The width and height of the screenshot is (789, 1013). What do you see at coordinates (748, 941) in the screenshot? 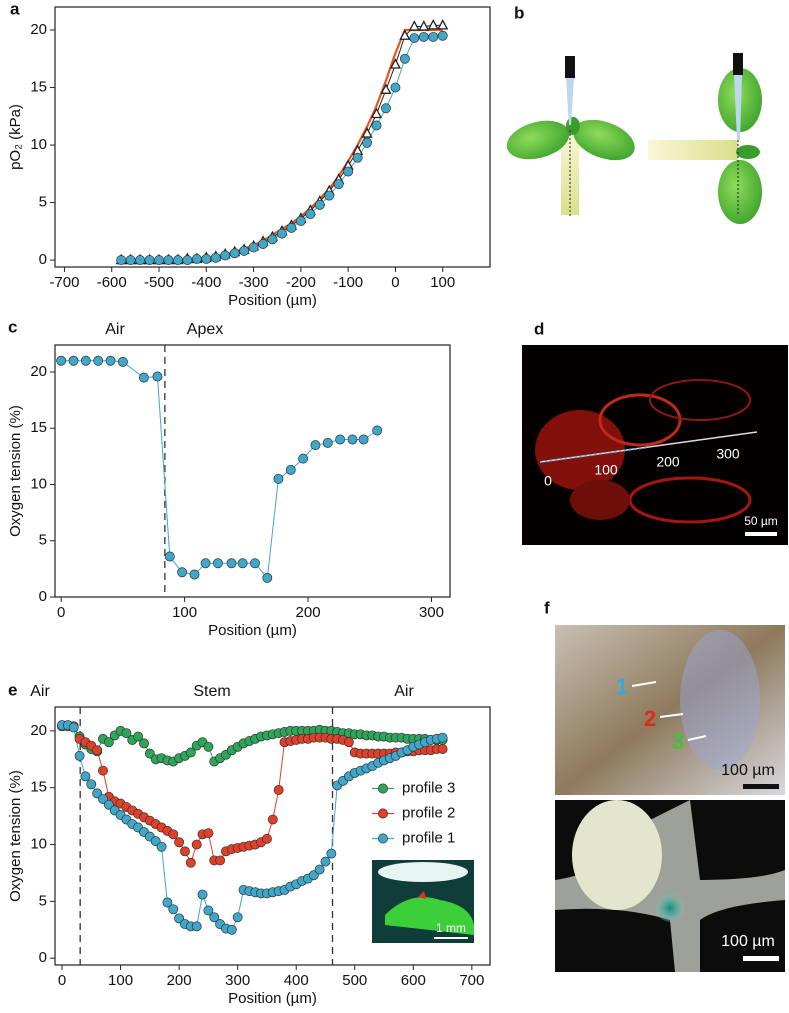
I see `scale-bar-label: 100 µm` at bounding box center [748, 941].